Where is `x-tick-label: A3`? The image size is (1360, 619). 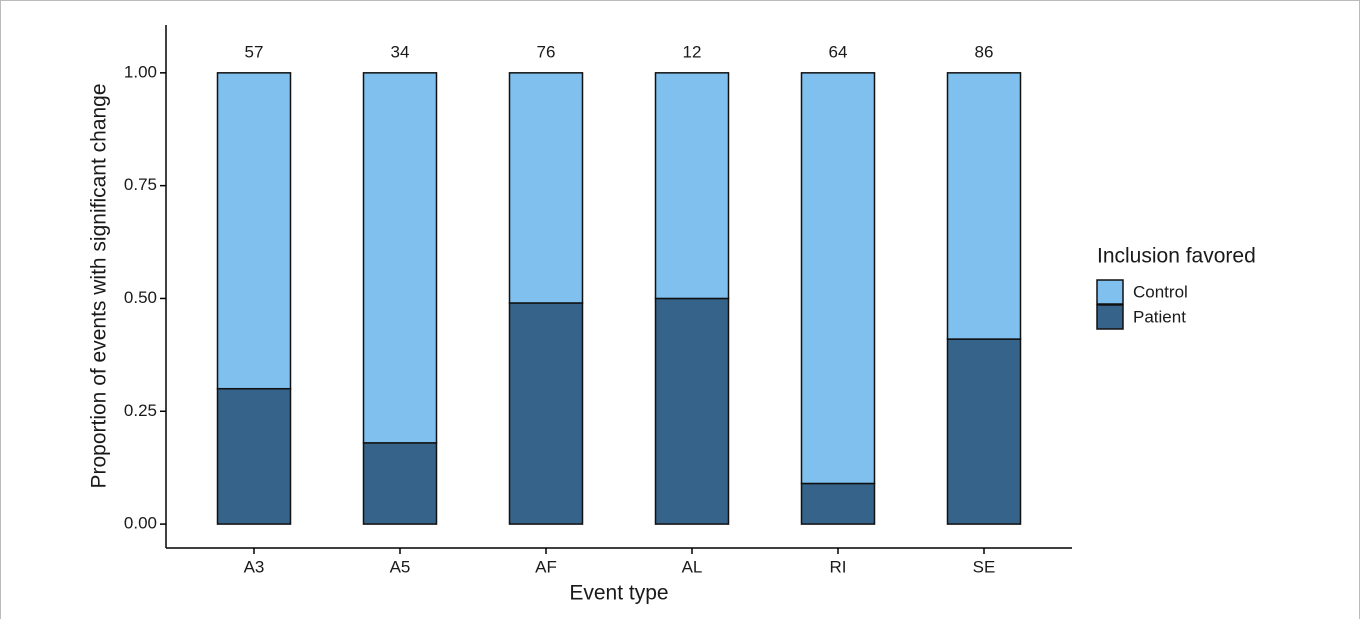 x-tick-label: A3 is located at coordinates (254, 566).